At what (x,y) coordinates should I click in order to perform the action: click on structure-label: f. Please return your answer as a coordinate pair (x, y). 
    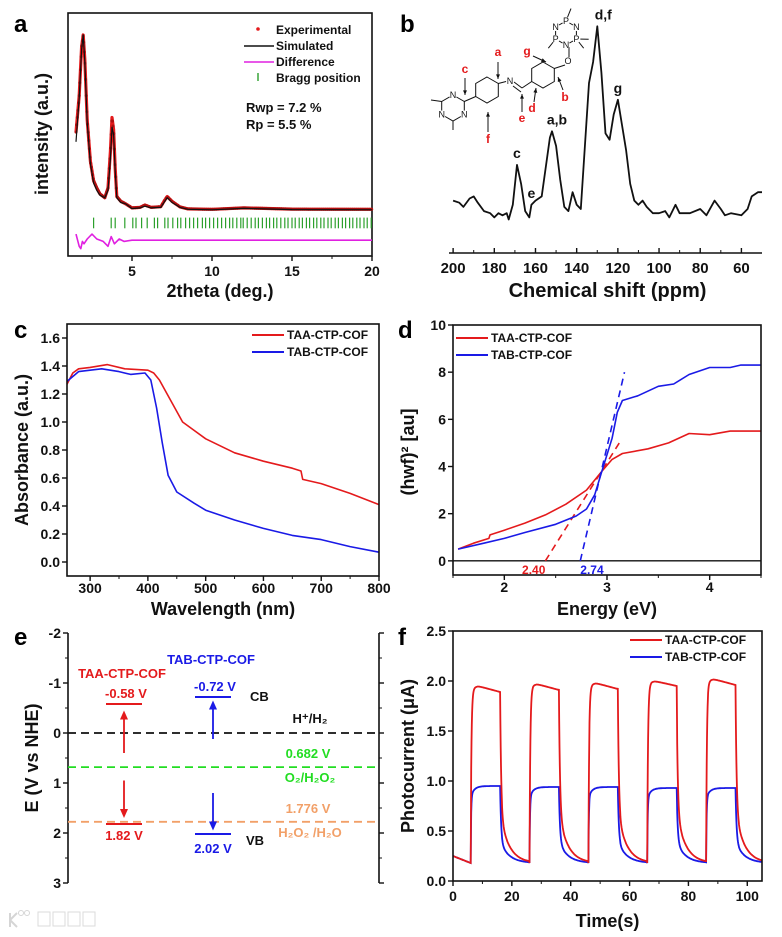
    Looking at the image, I should click on (488, 139).